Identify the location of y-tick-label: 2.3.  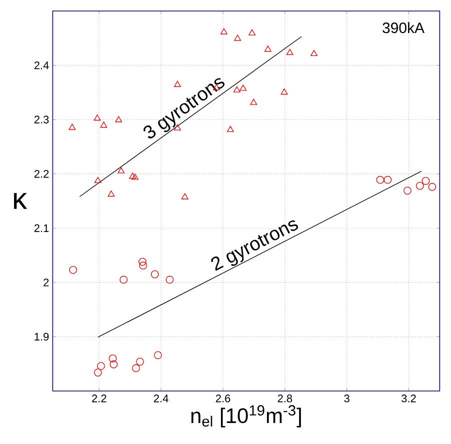
(41, 120).